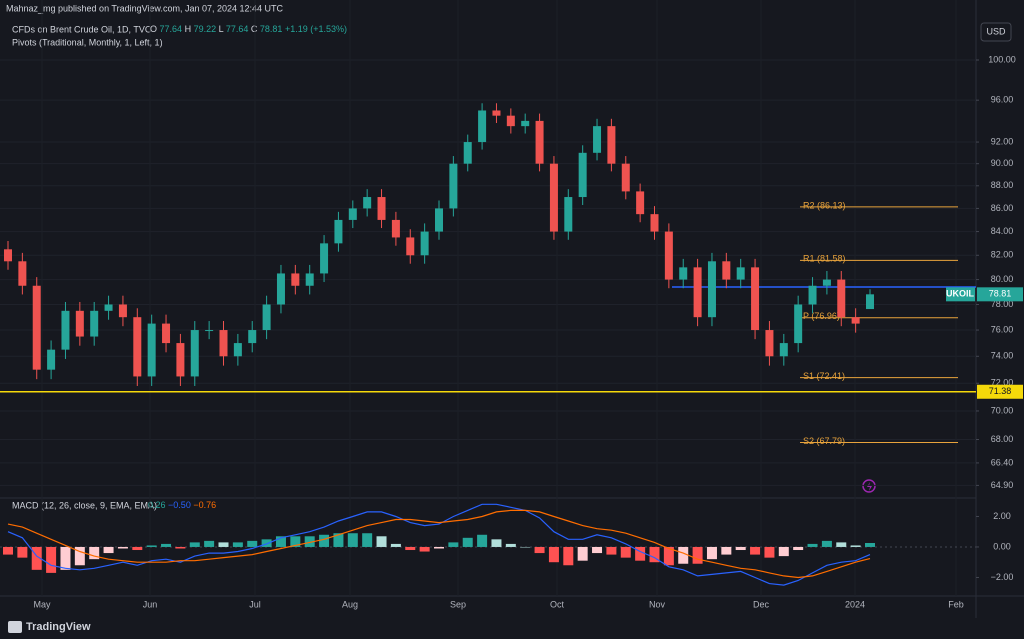 This screenshot has height=639, width=1024. Describe the element at coordinates (82, 29) in the screenshot. I see `symbol-legend: CFDs on Brent Crude Oil, 1D, TVC` at that location.